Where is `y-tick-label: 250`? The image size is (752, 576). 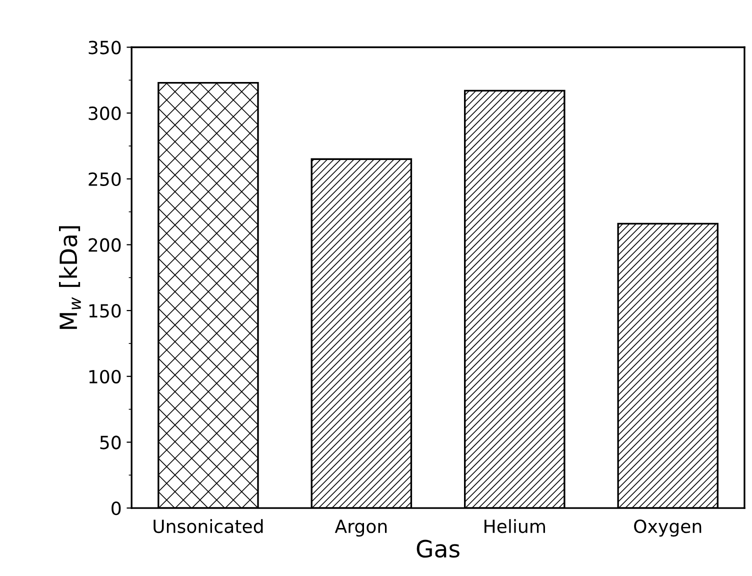 y-tick-label: 250 is located at coordinates (104, 179).